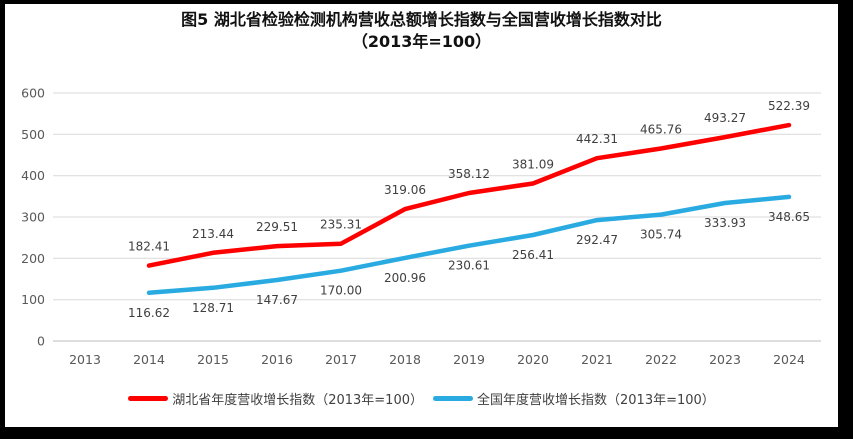  I want to click on data-label: 522.39, so click(789, 106).